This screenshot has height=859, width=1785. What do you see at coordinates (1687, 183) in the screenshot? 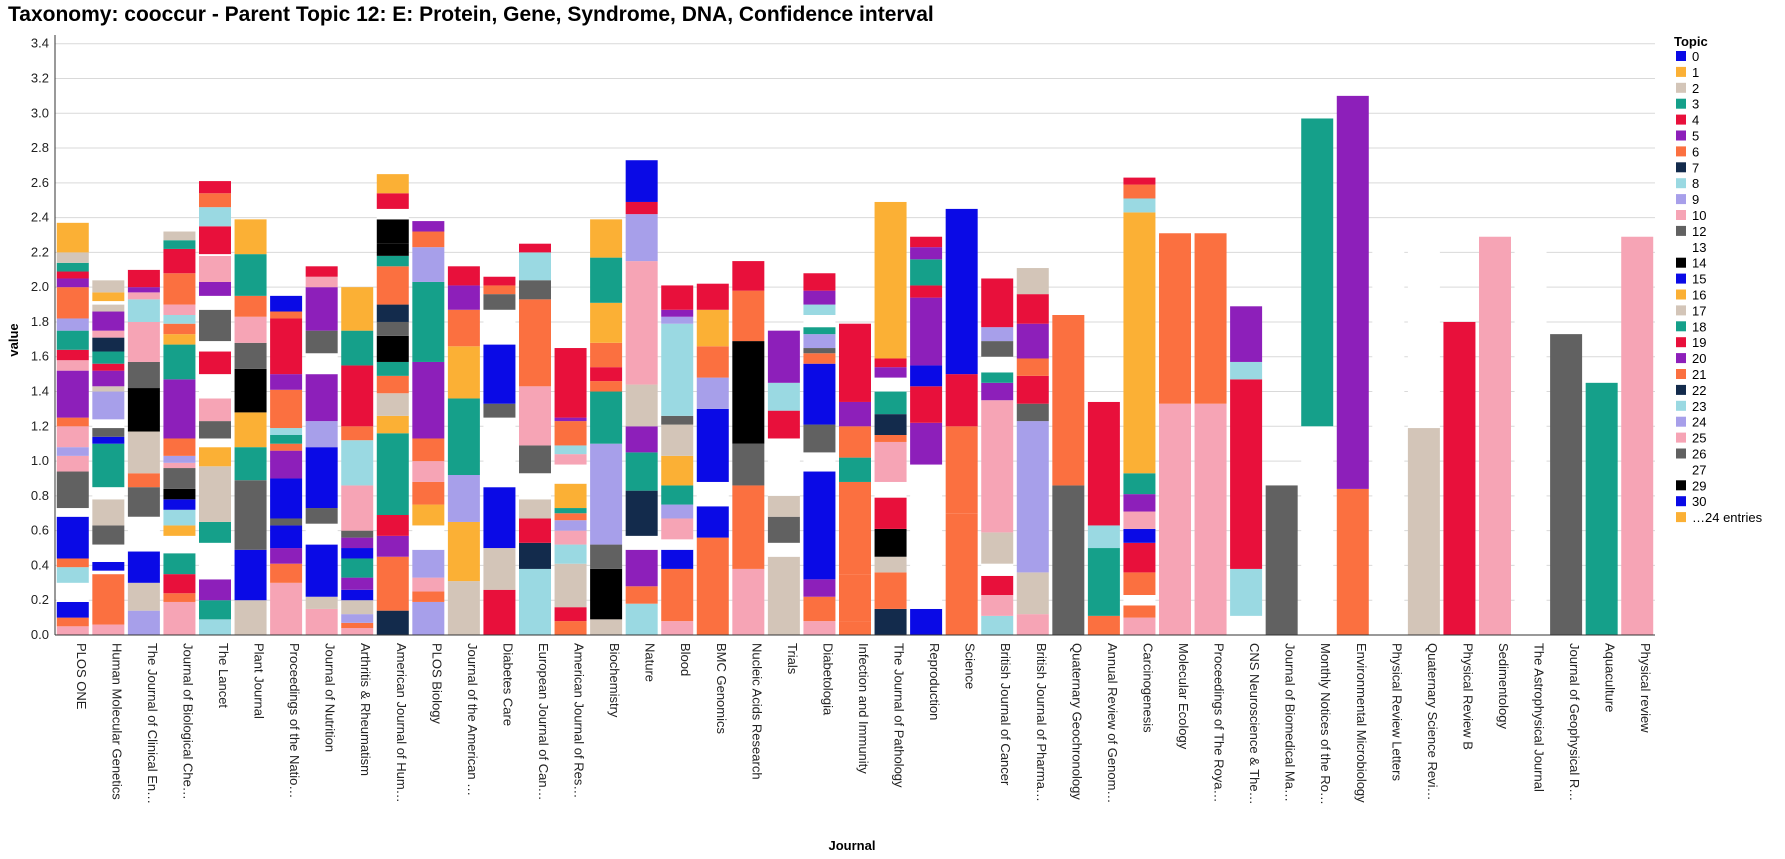
I see `legend-item: 8` at bounding box center [1687, 183].